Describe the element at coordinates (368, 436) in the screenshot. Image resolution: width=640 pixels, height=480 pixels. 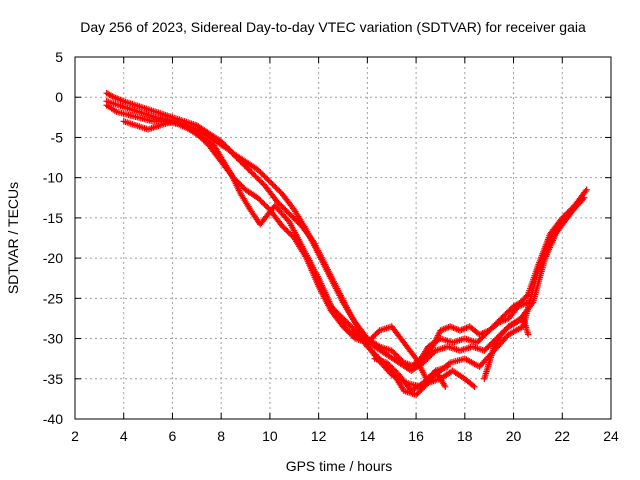
I see `x-tick-label: 14` at that location.